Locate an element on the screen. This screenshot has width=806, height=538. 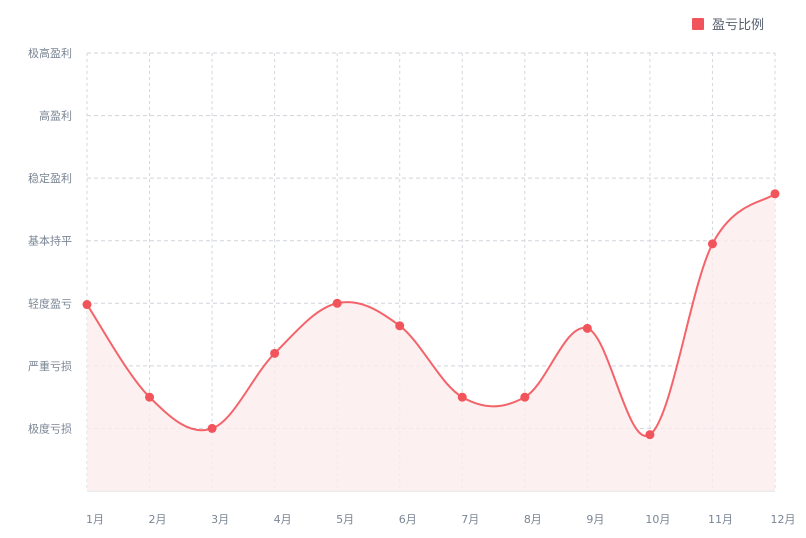
legend-label: 盈亏比例 is located at coordinates (738, 25).